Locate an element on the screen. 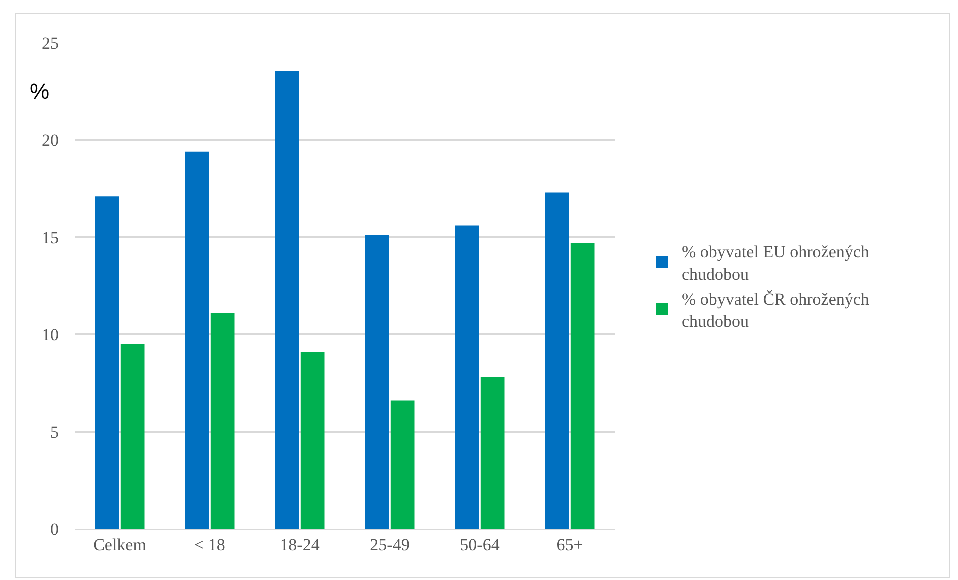 This screenshot has width=958, height=580. y-tick-label: 20 is located at coordinates (50, 140).